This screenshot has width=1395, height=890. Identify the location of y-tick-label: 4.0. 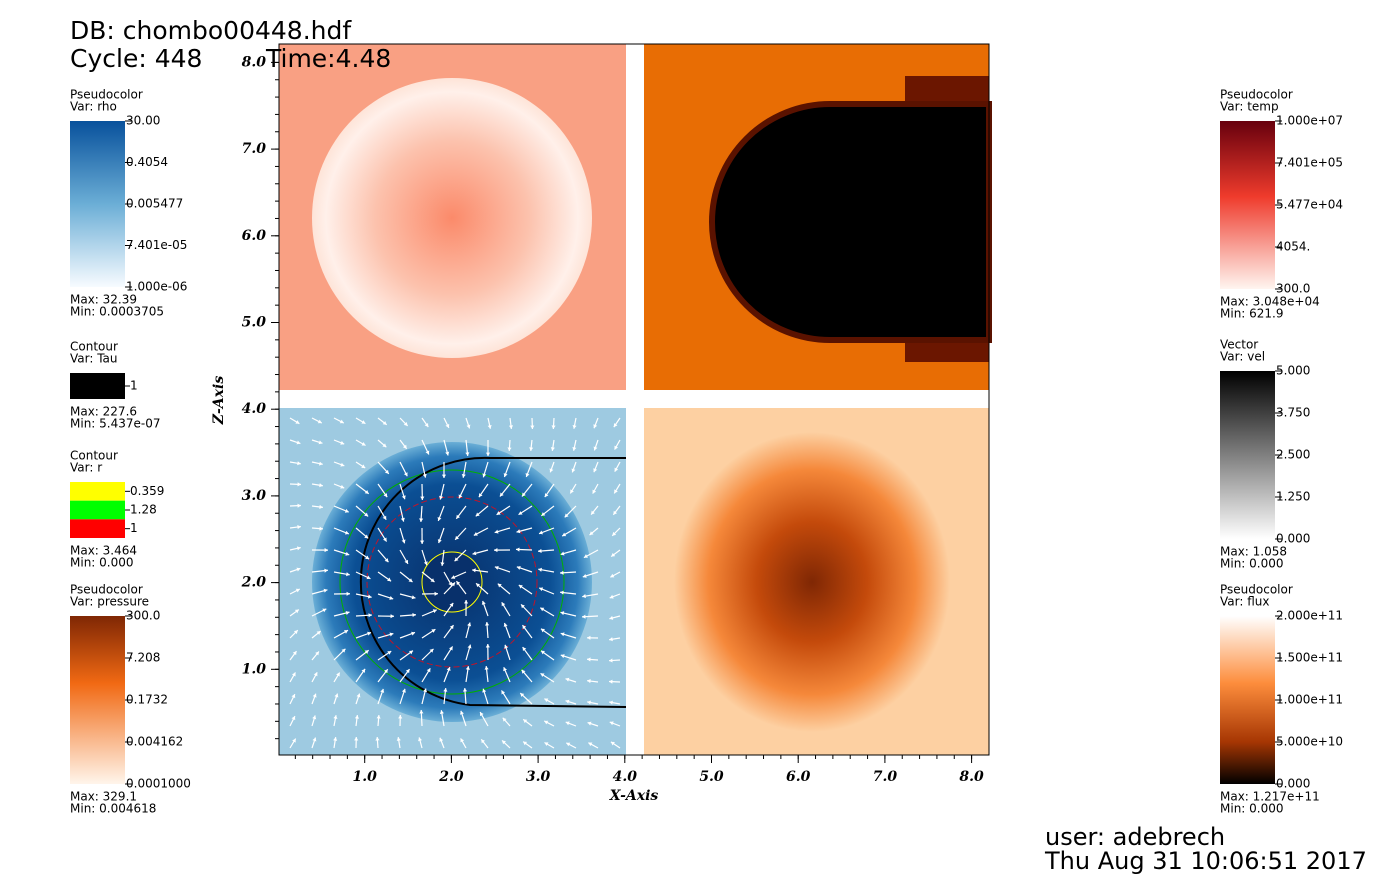
(254, 409).